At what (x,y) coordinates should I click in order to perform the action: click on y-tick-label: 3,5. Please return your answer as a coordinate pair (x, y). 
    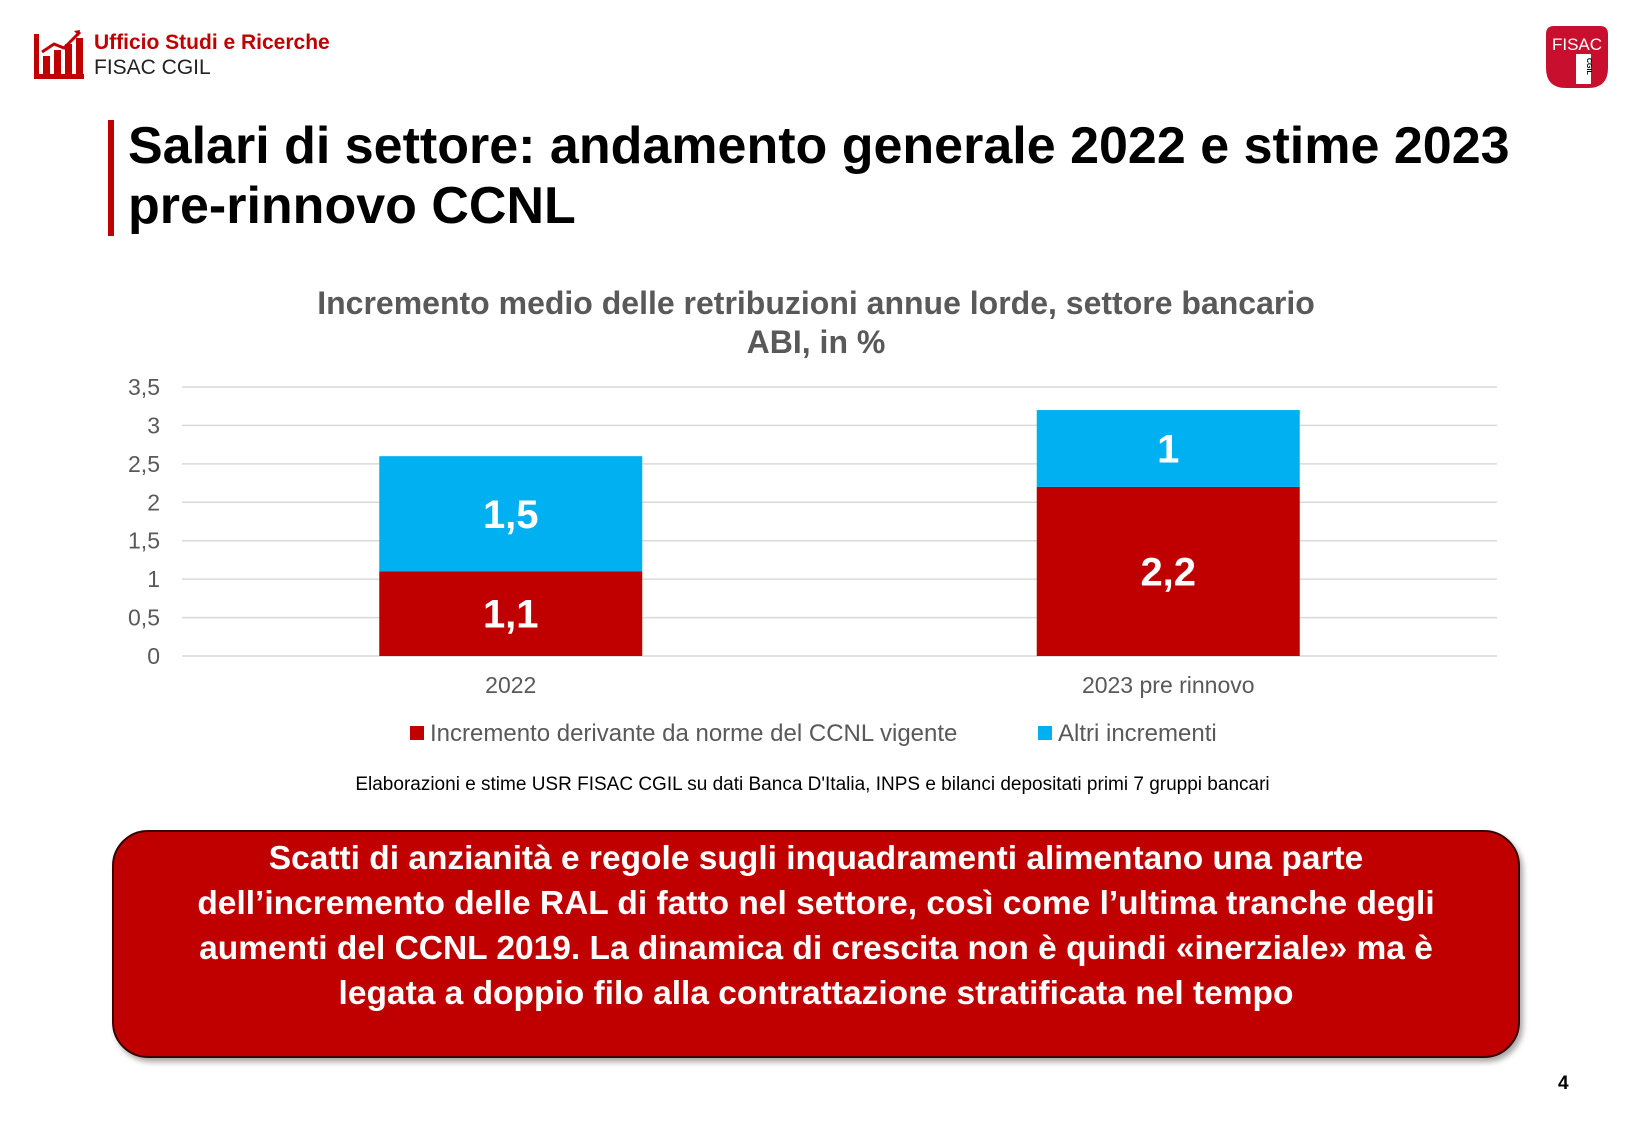
    Looking at the image, I should click on (144, 387).